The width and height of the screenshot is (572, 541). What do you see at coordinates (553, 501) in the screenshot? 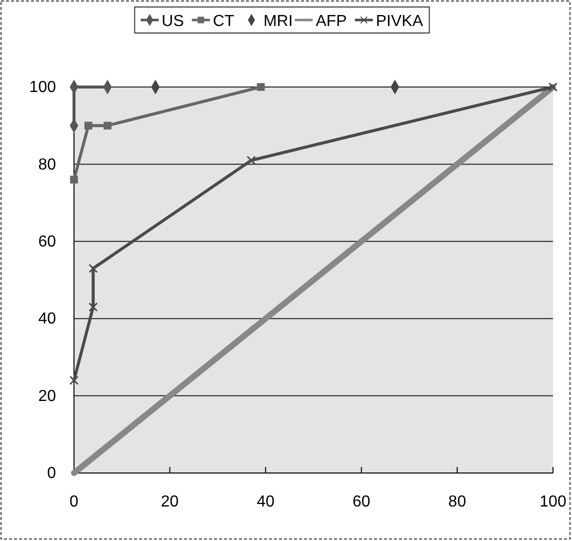
I see `x-tick-label: 100` at bounding box center [553, 501].